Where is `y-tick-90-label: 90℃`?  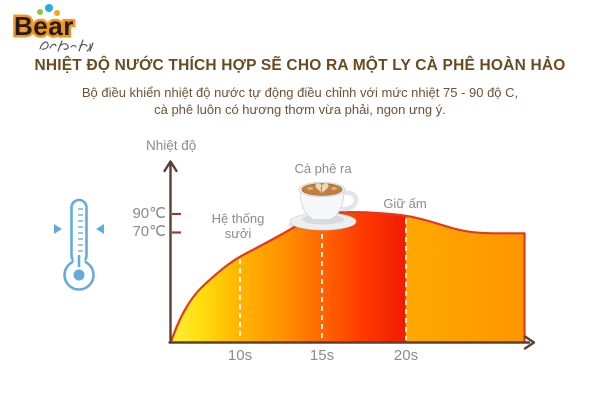
y-tick-90-label: 90℃ is located at coordinates (149, 213).